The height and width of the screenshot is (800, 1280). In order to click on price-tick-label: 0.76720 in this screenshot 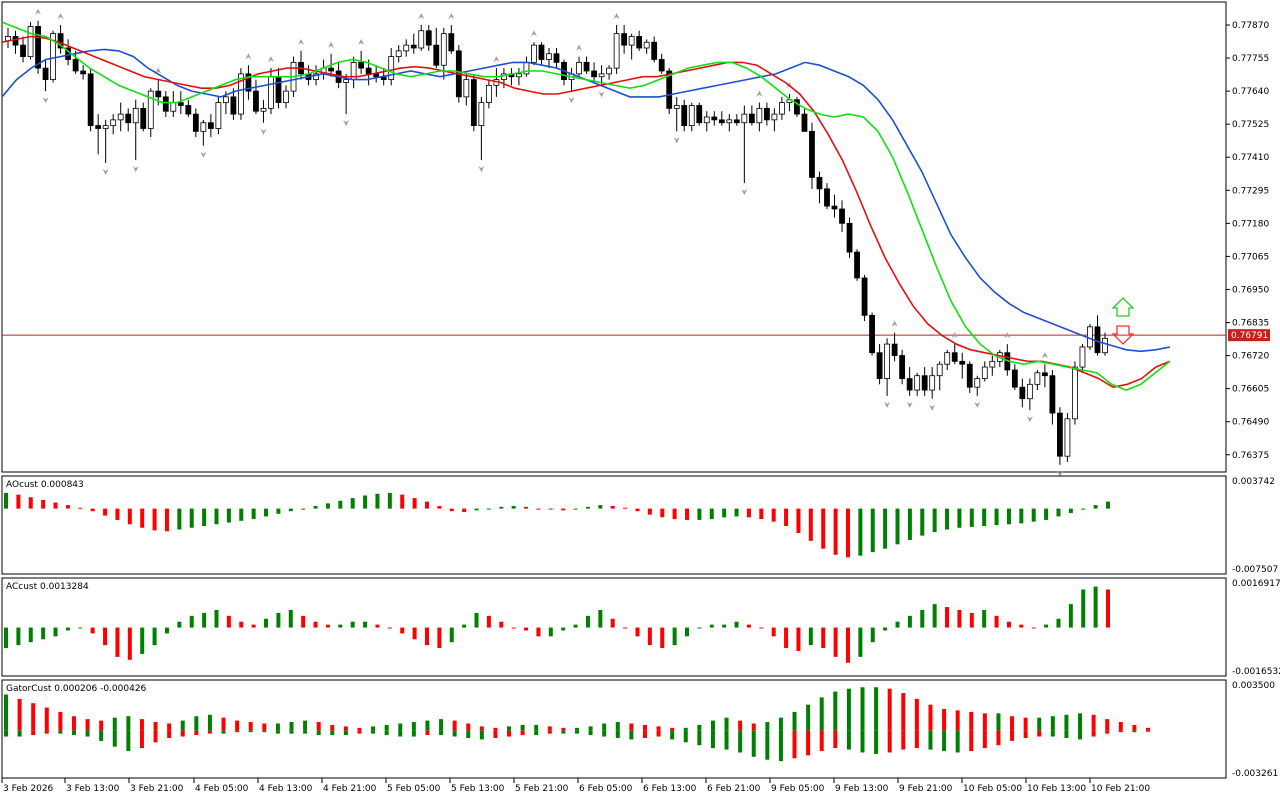, I will do `click(1250, 357)`.